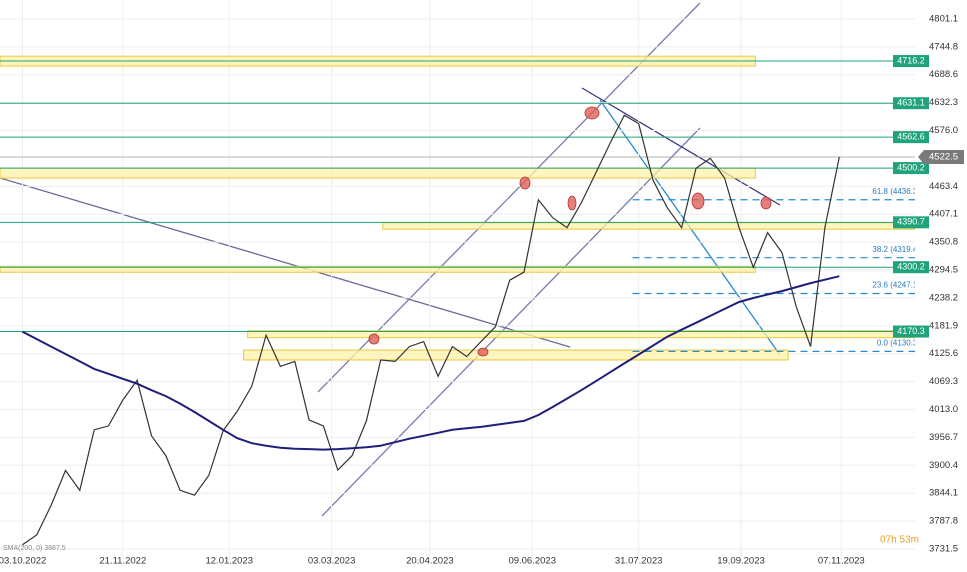  Describe the element at coordinates (896, 191) in the screenshot. I see `fib-label: 61.8 (4436.3)` at that location.